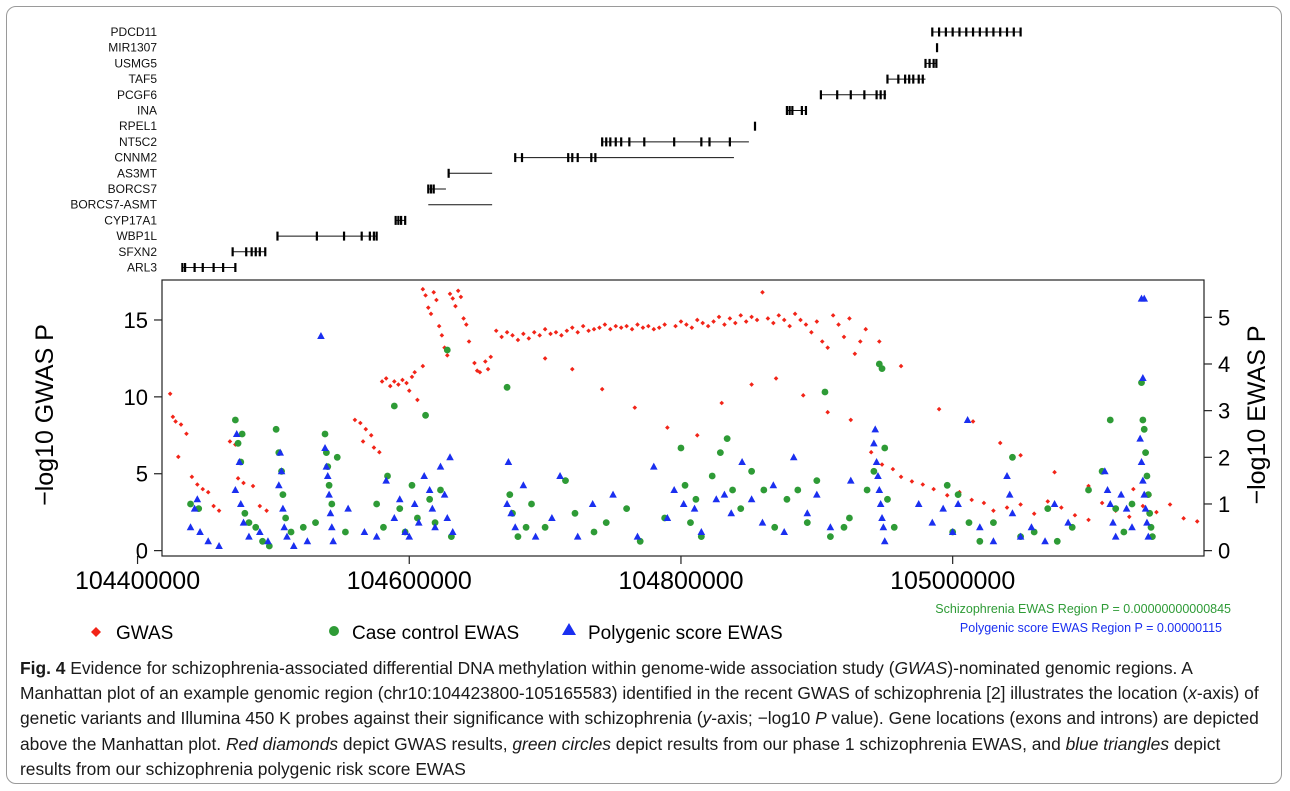 The image size is (1290, 791). What do you see at coordinates (569, 629) in the screenshot?
I see `legend-marker-polygenic` at bounding box center [569, 629].